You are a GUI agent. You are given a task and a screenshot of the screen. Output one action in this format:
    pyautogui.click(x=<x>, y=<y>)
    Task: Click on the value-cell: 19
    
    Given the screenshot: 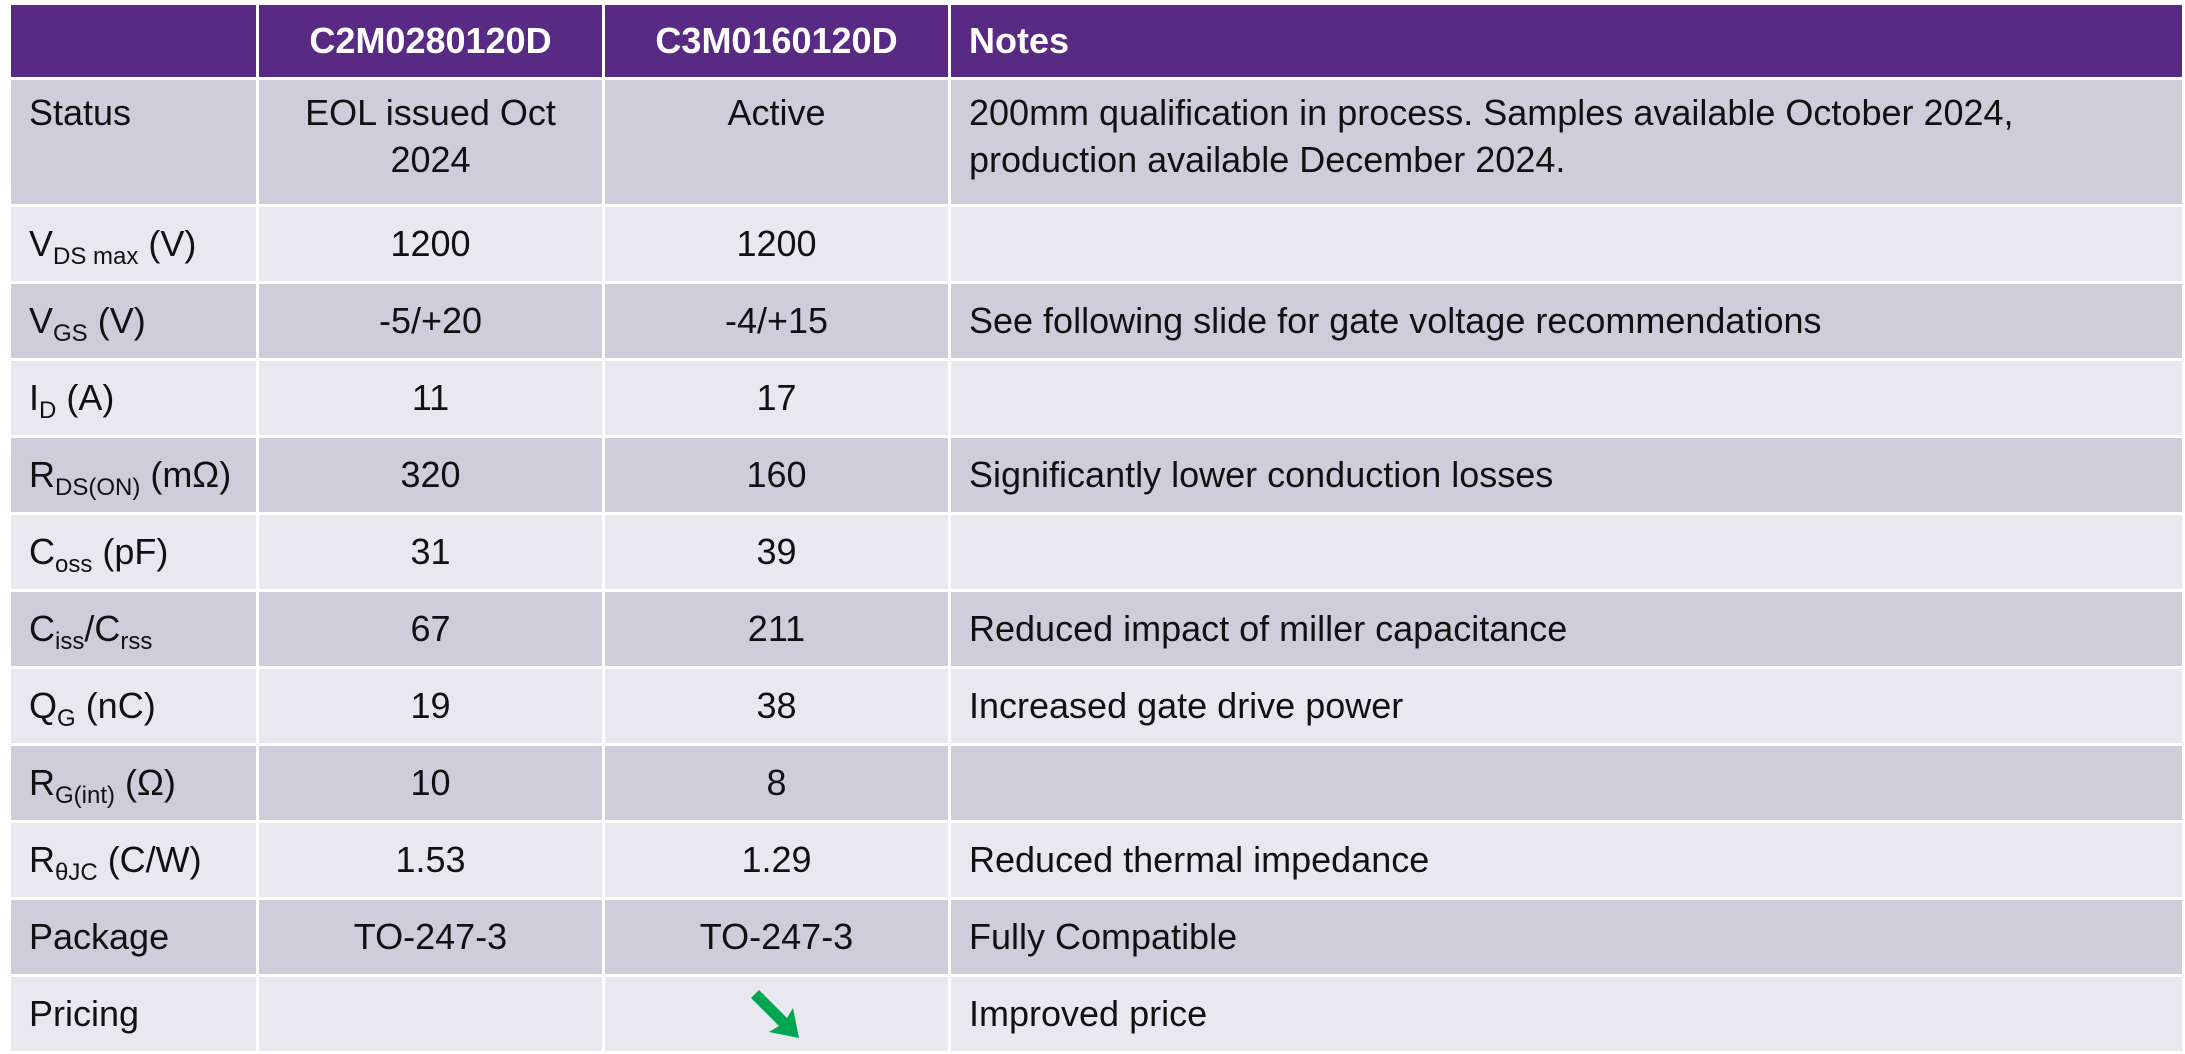 What is the action you would take?
    pyautogui.click(x=430, y=706)
    